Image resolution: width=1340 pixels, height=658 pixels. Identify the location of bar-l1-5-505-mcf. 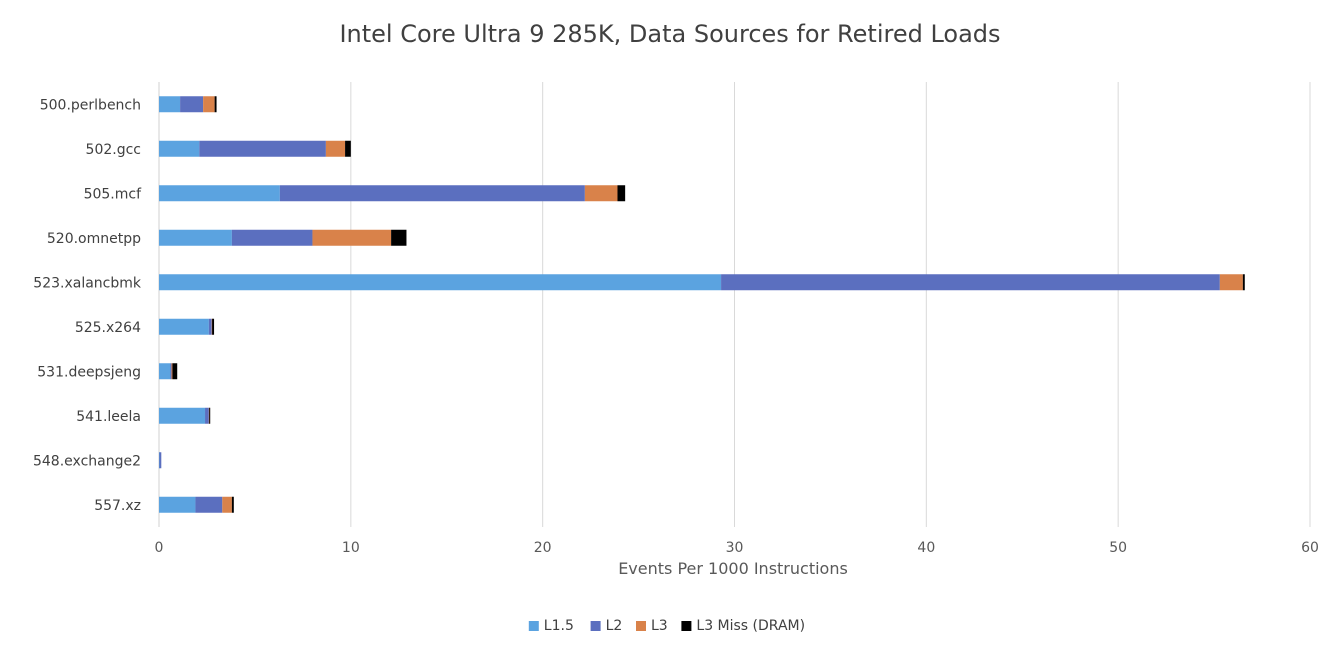
(219, 193).